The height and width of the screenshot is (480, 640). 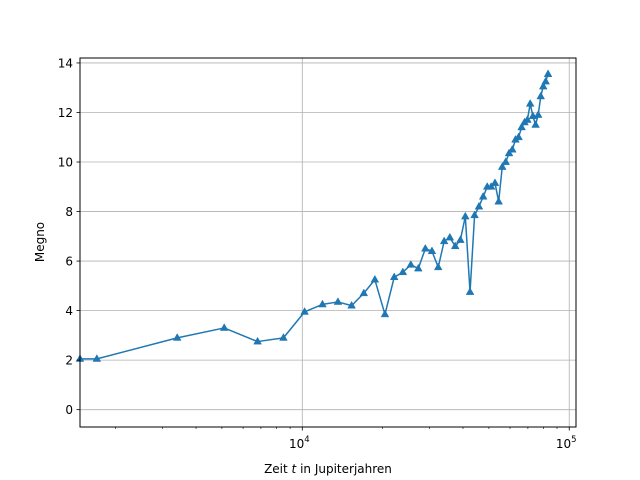 What do you see at coordinates (69, 262) in the screenshot?
I see `y-tick-label: 6` at bounding box center [69, 262].